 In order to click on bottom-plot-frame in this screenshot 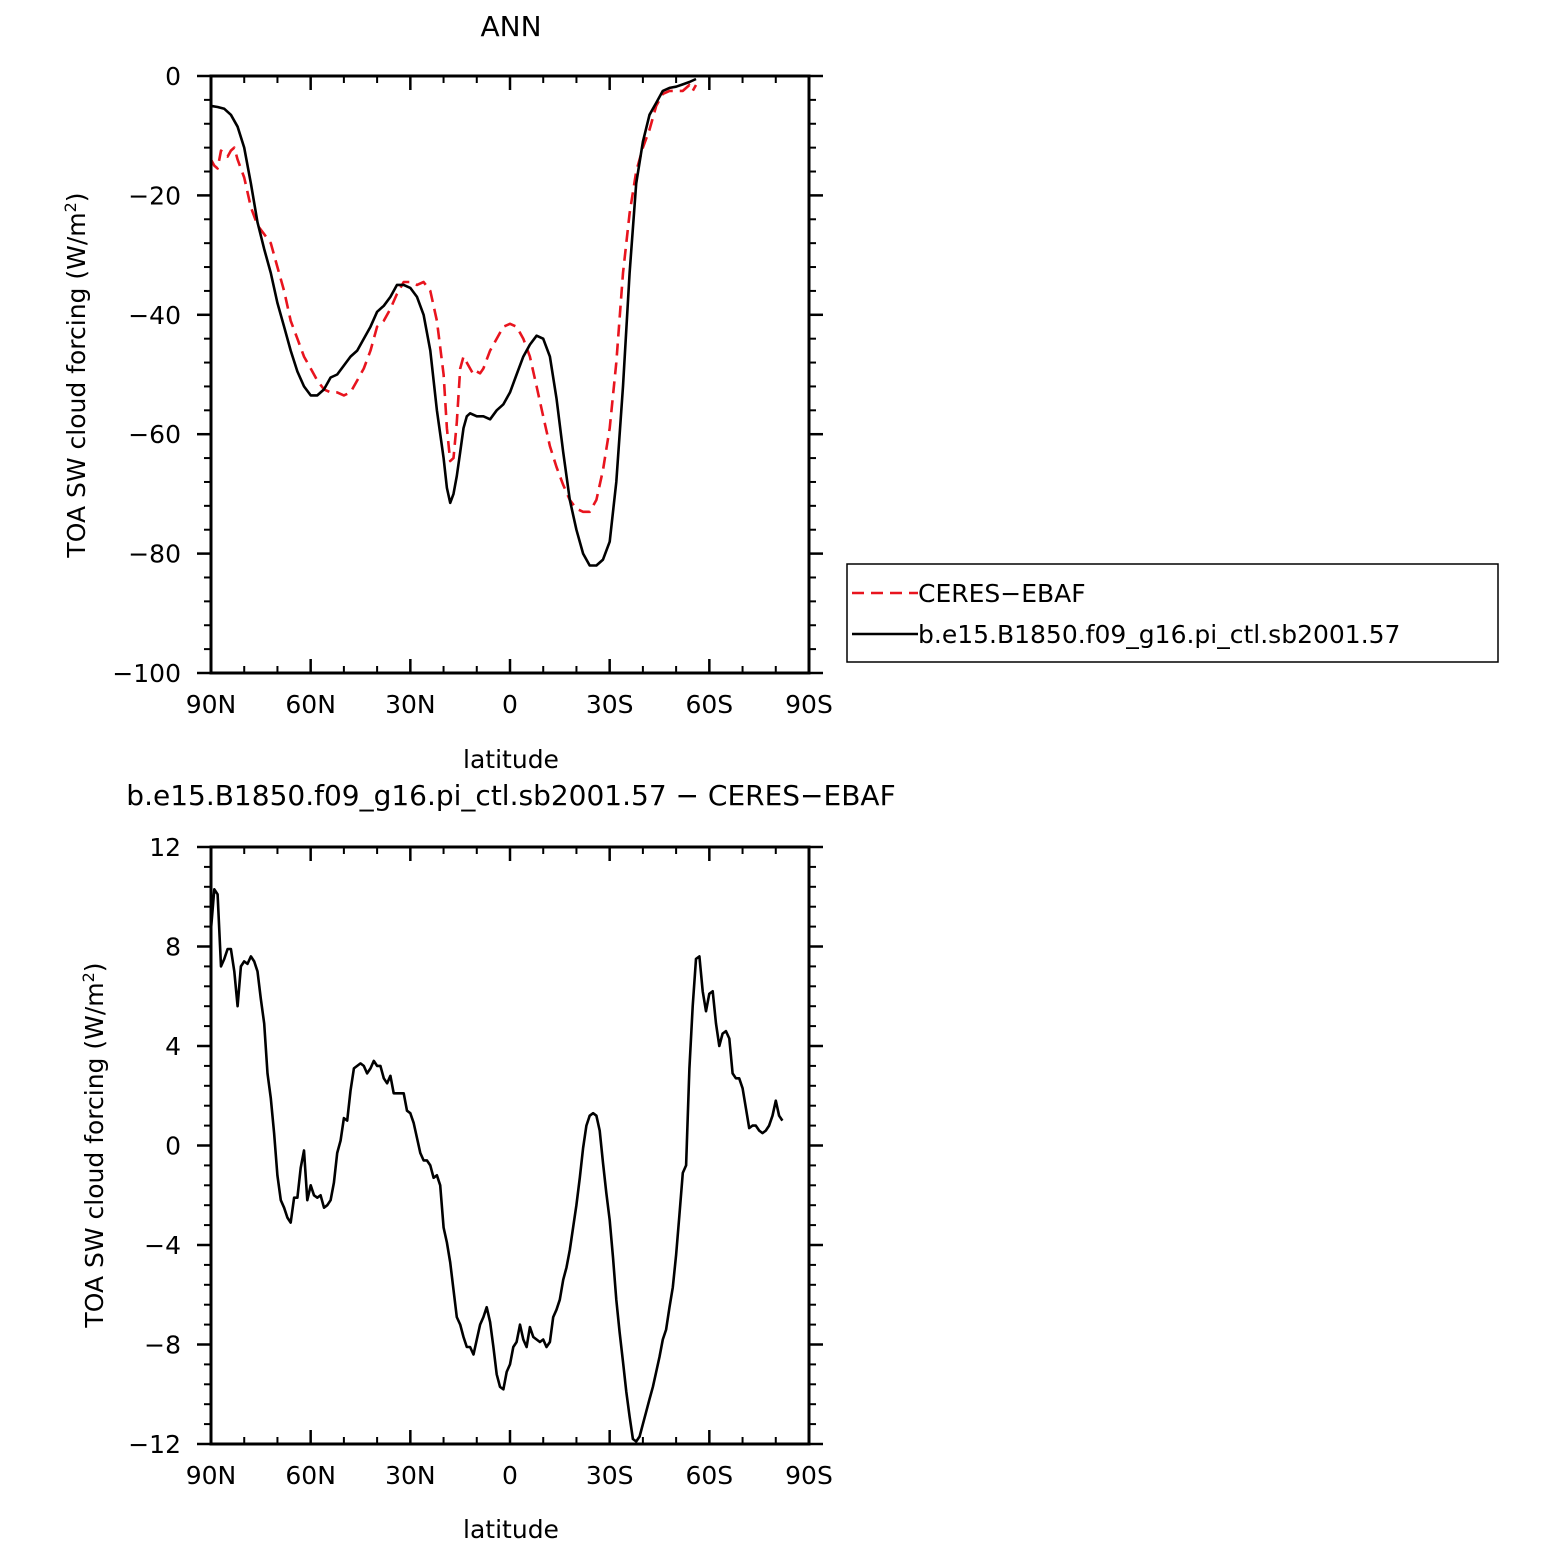, I will do `click(510, 1145)`.